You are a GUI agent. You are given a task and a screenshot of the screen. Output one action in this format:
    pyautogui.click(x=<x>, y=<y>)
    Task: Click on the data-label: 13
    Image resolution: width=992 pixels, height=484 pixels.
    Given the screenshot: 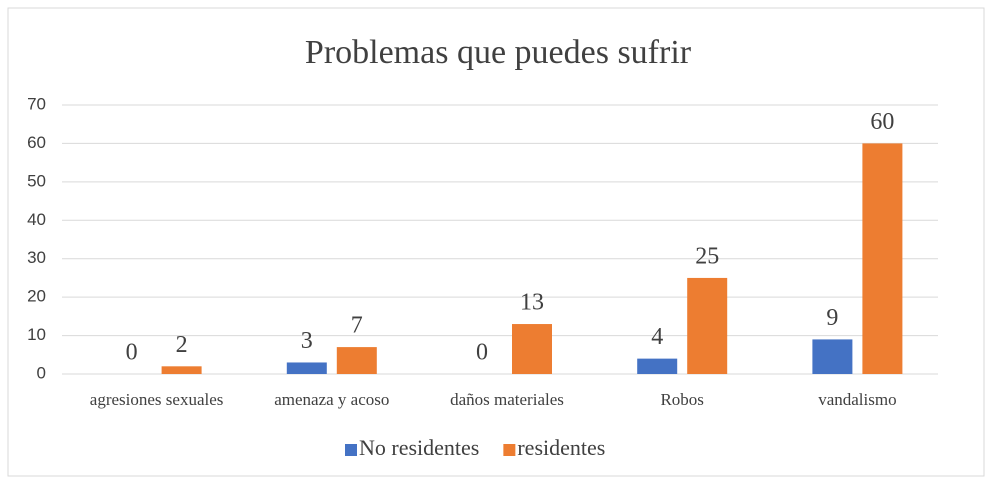 What is the action you would take?
    pyautogui.click(x=532, y=303)
    